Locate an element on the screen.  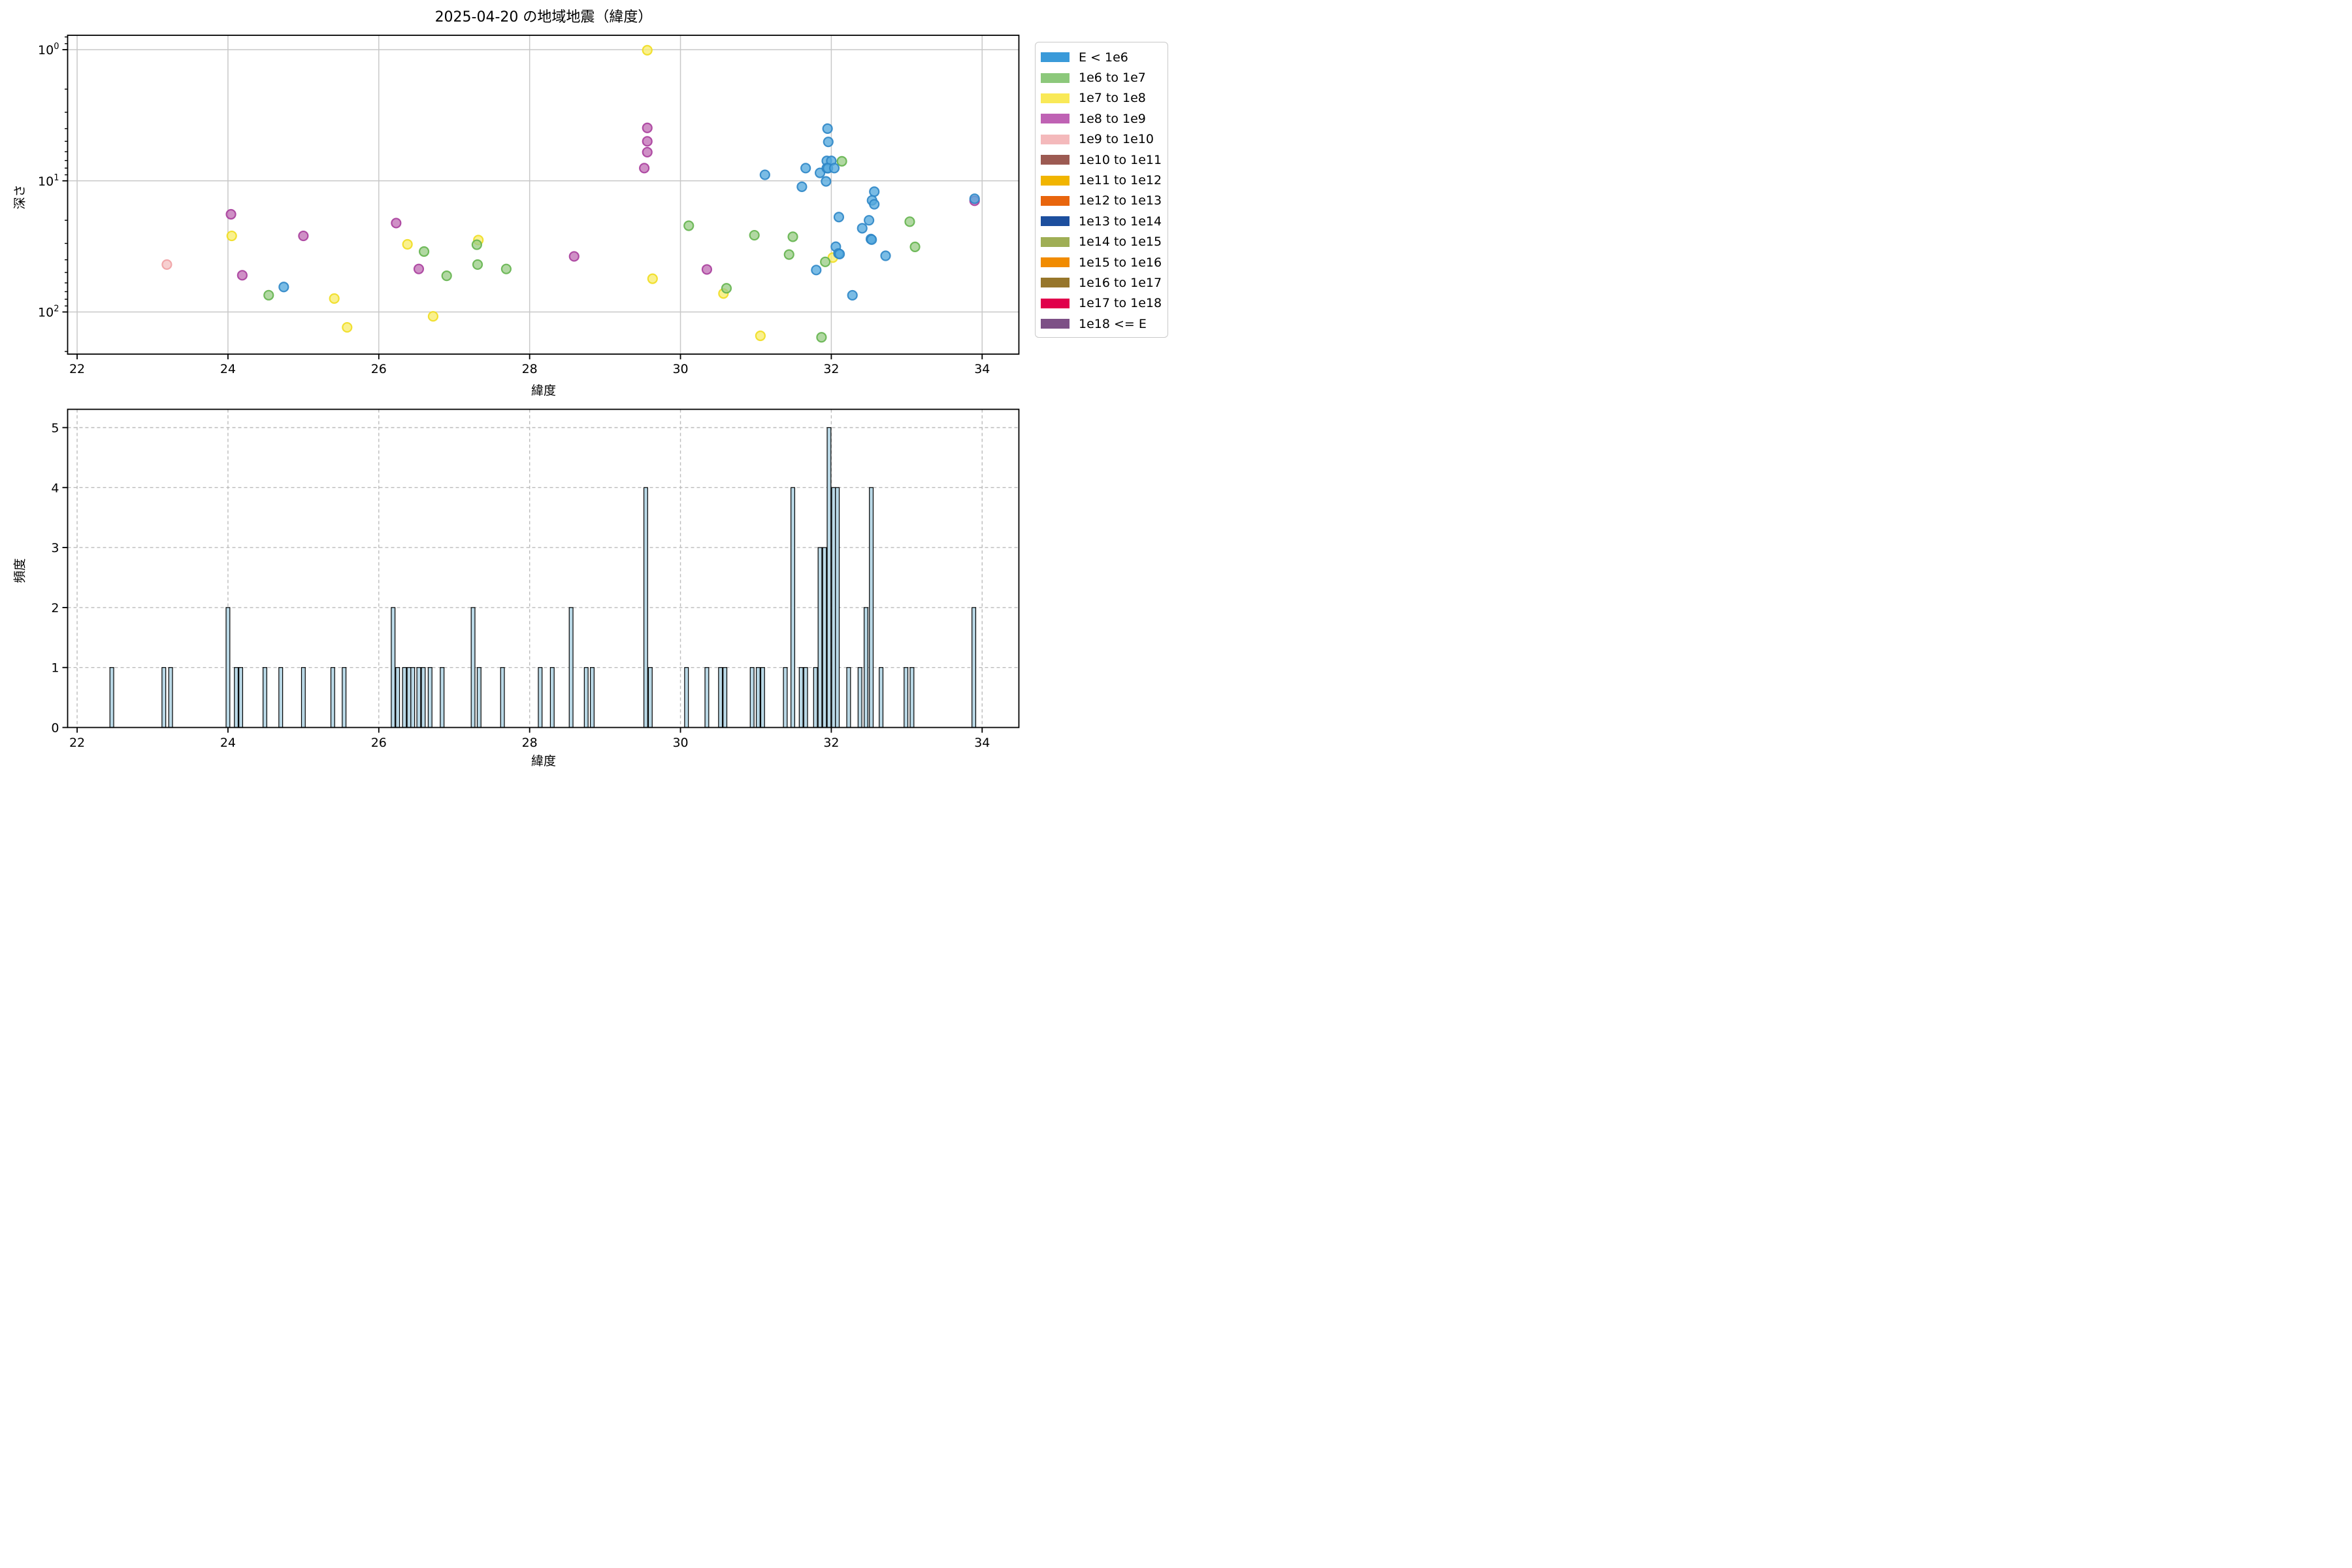
legend-item: 1e9 to 1e10 is located at coordinates (1102, 139).